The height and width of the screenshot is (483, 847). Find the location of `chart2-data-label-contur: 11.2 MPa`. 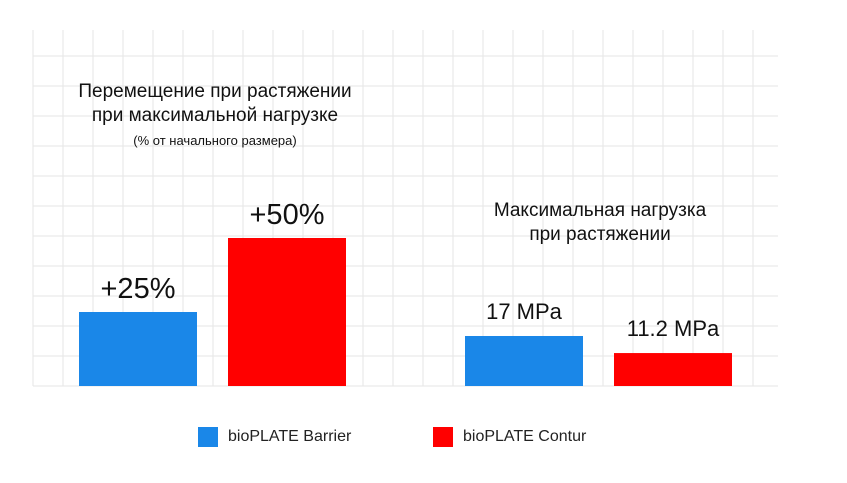

chart2-data-label-contur: 11.2 MPa is located at coordinates (673, 328).